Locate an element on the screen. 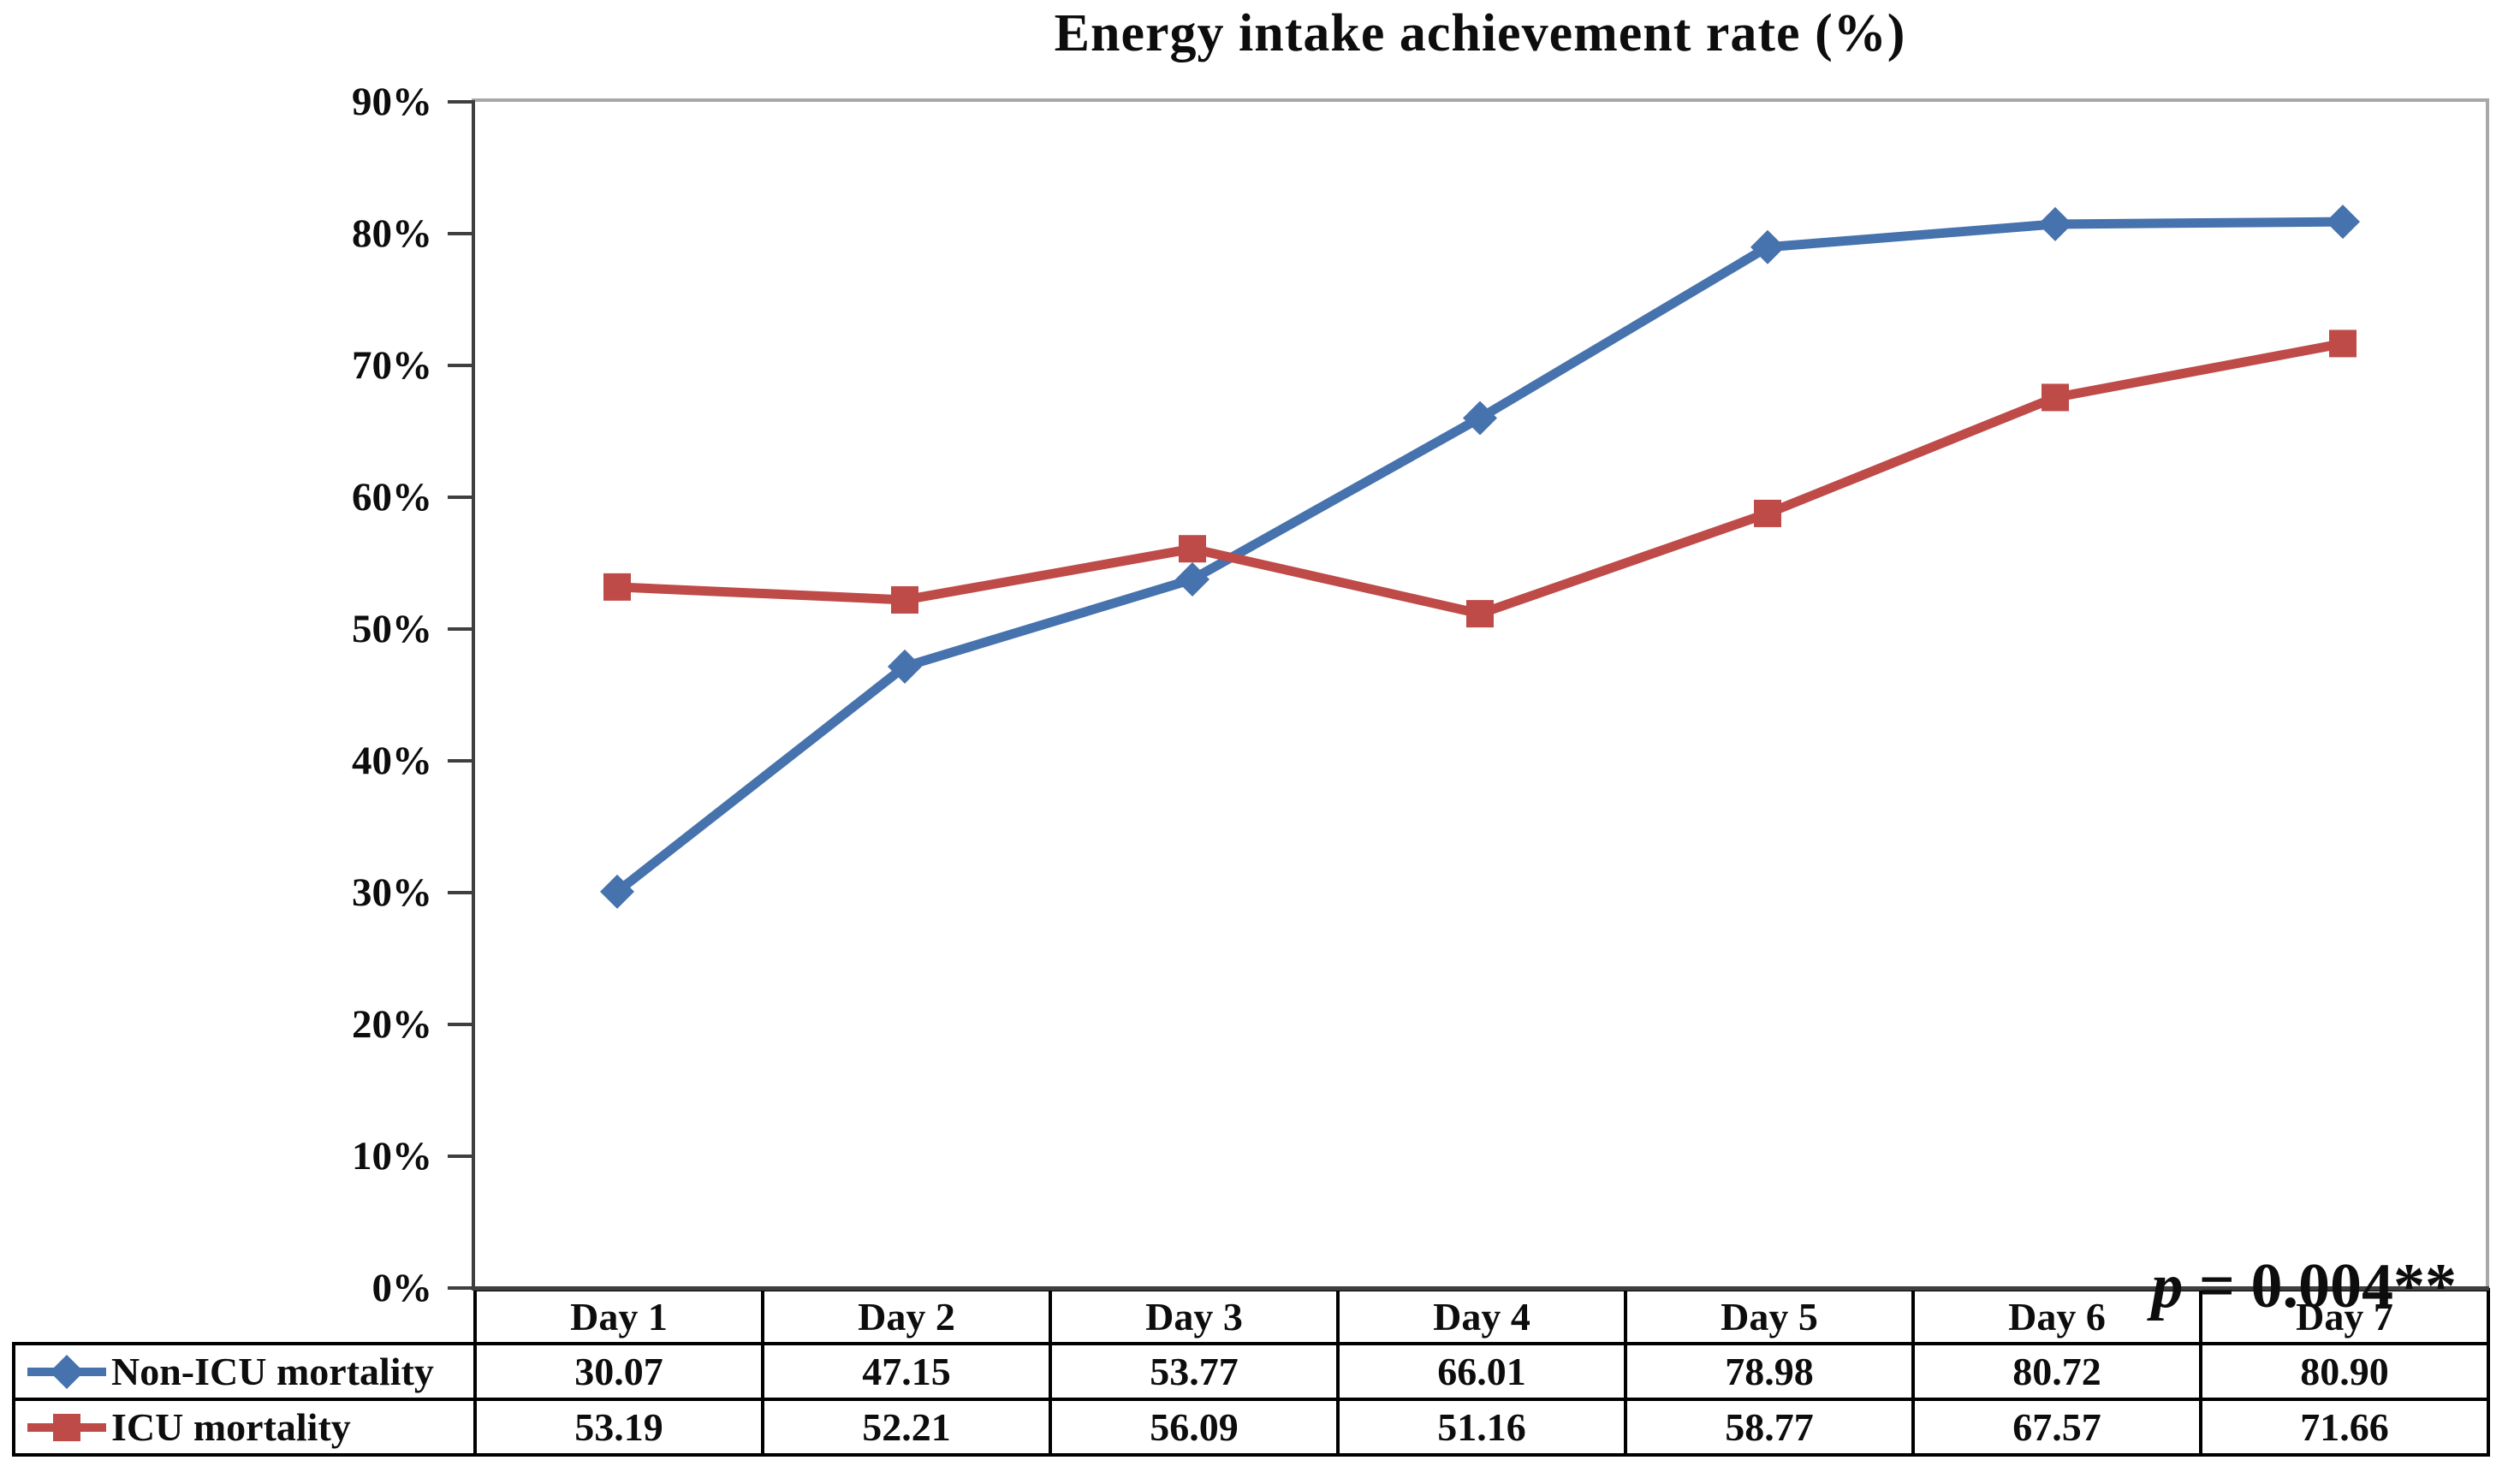  day-header-cell: Day 3 is located at coordinates (1194, 1317).